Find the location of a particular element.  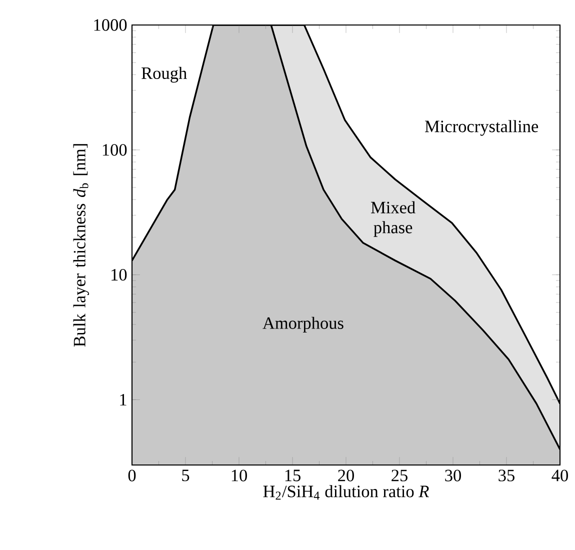

x-tick-label: 30 is located at coordinates (453, 476).